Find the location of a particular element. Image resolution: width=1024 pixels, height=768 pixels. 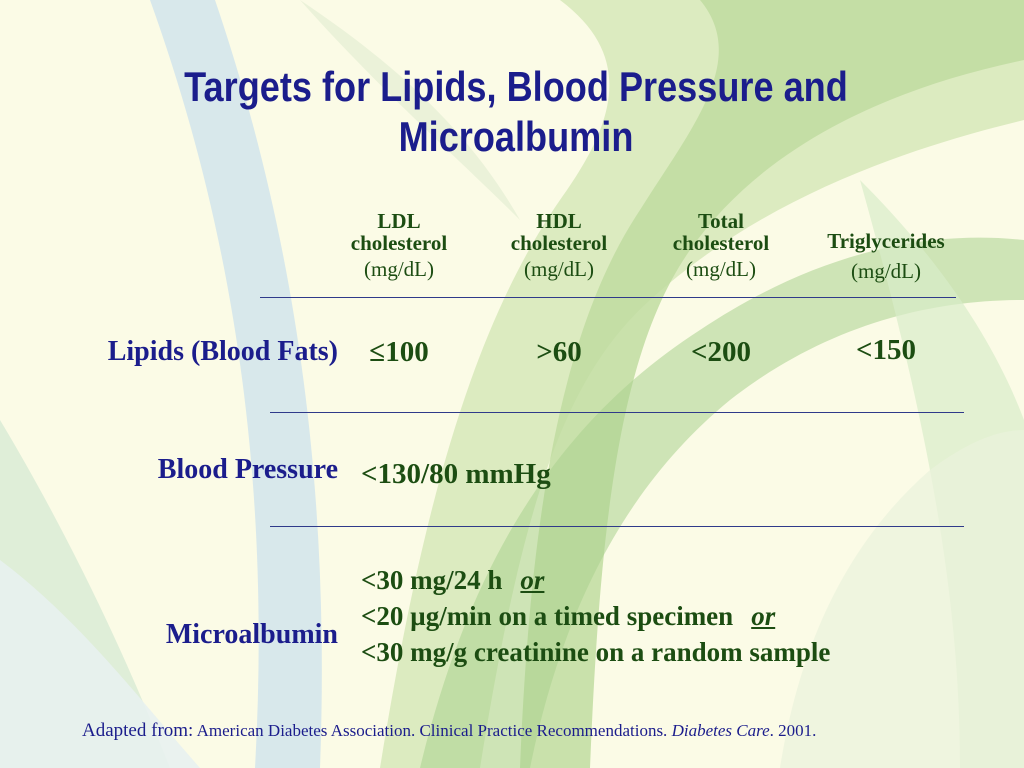

row-label-microalbumin: Microalbumin is located at coordinates (251, 634).